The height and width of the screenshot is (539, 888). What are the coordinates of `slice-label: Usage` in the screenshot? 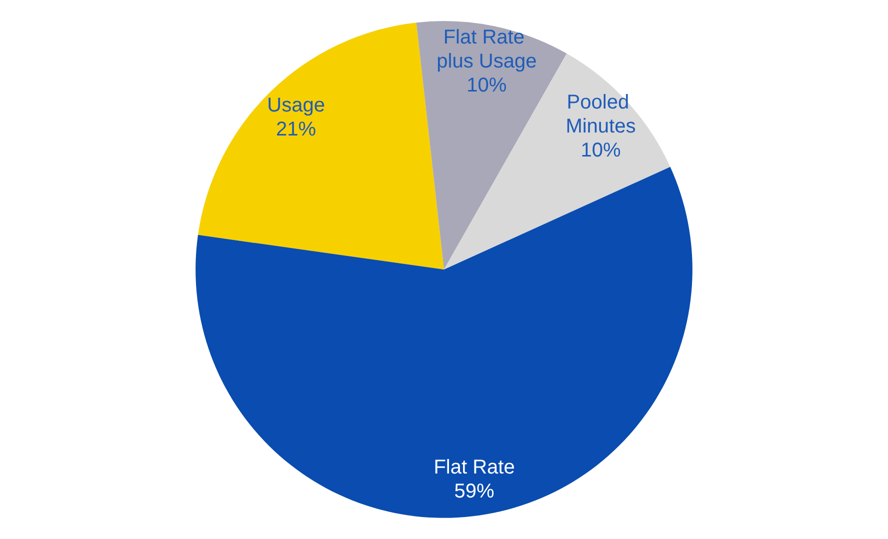 It's located at (296, 105).